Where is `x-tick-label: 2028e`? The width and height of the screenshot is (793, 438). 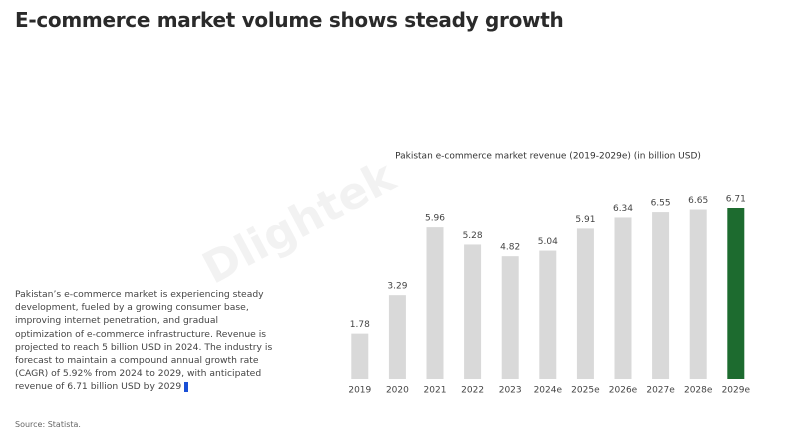
x-tick-label: 2028e is located at coordinates (698, 391).